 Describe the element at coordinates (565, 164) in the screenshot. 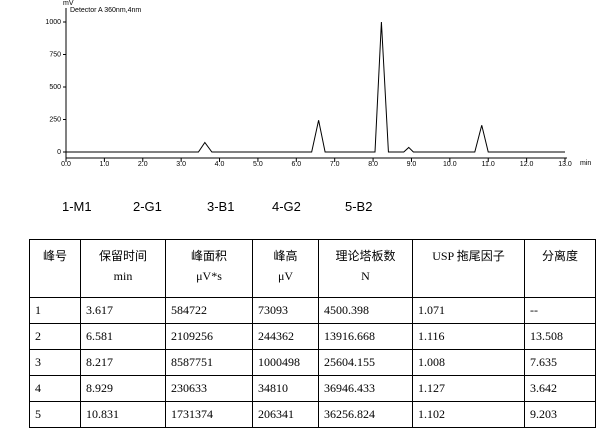

I see `x-tick-label: 13.0` at that location.